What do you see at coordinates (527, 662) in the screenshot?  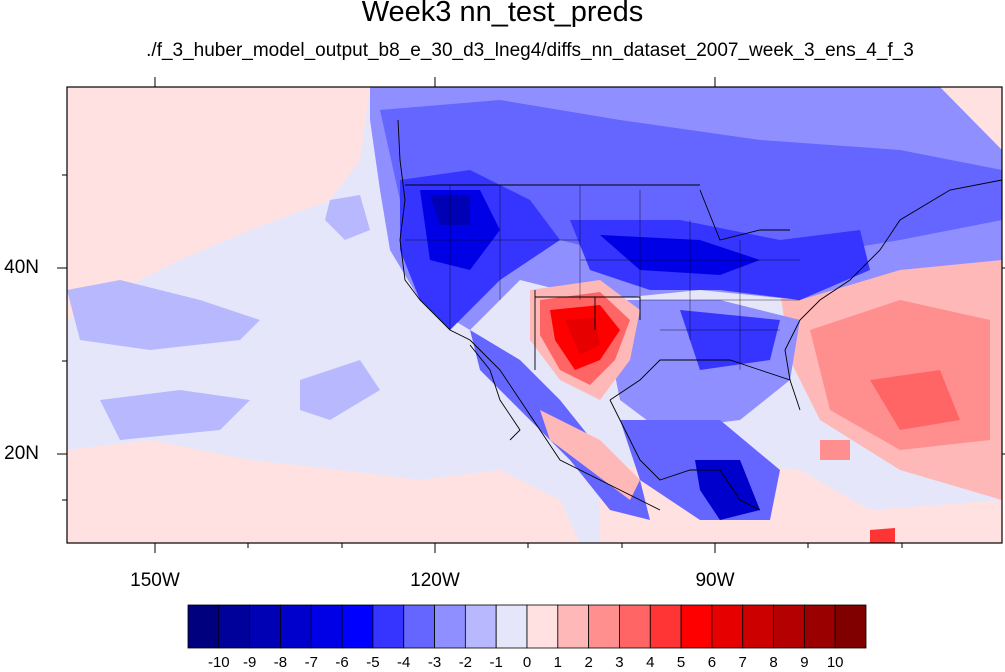 I see `colorbar-tick-label: 0` at bounding box center [527, 662].